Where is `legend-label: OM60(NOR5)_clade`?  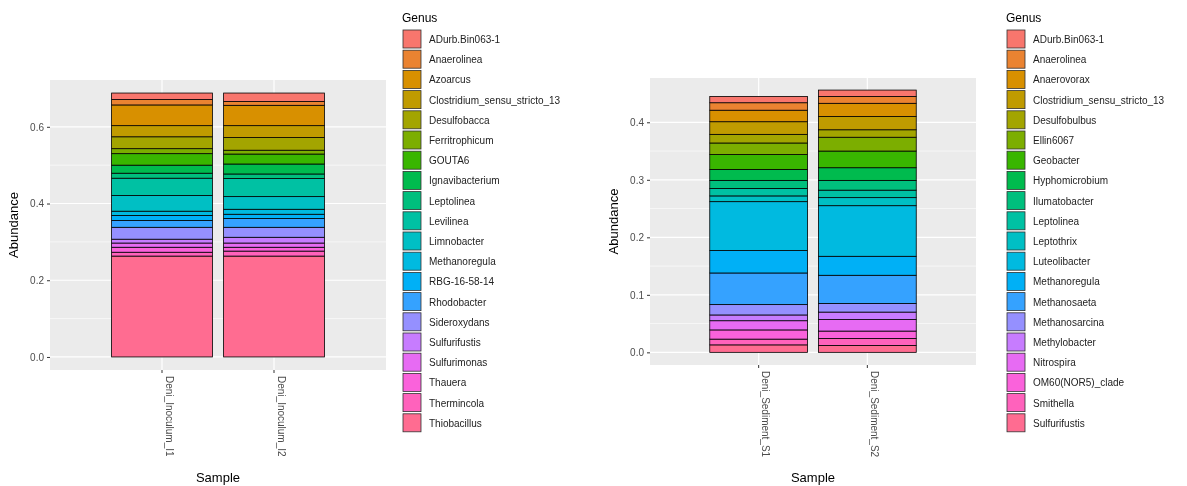
legend-label: OM60(NOR5)_clade is located at coordinates (1079, 383).